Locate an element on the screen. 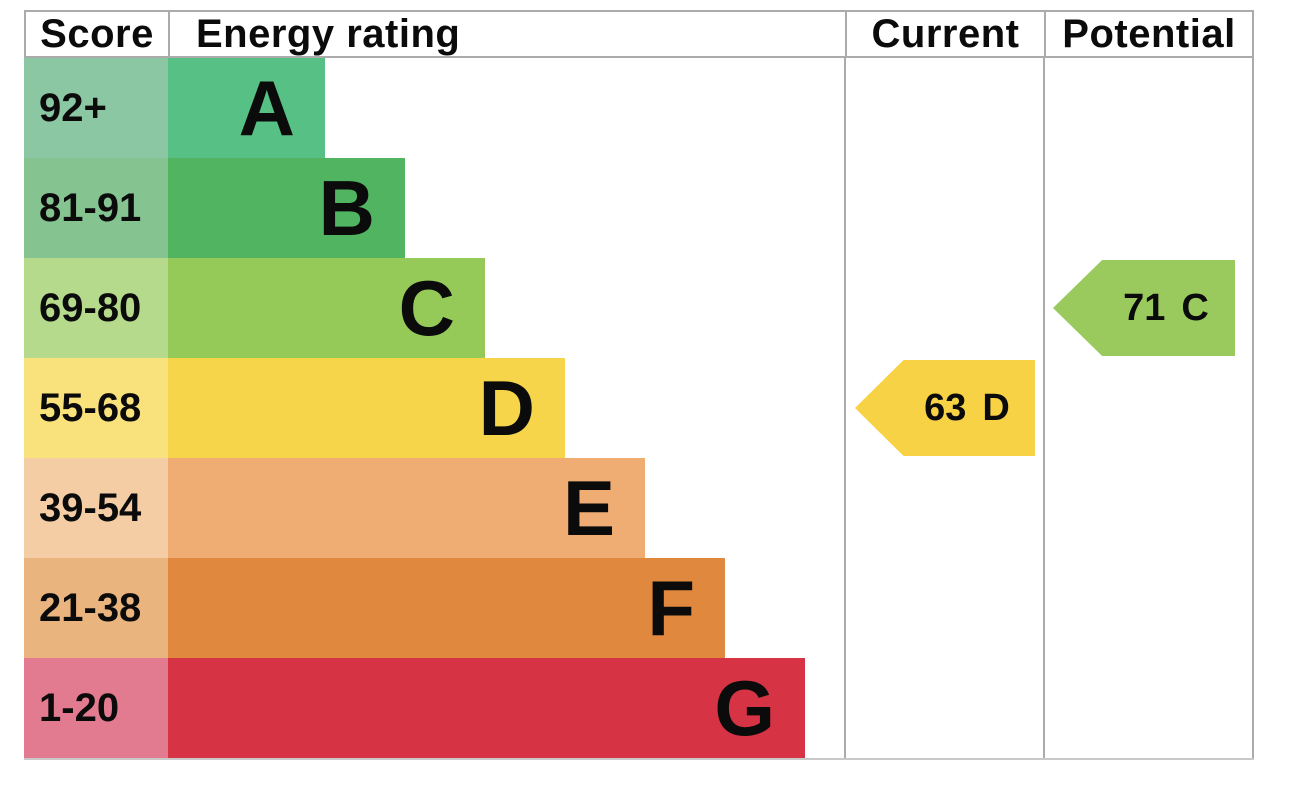  band-score-cell: 69-80 is located at coordinates (96, 308).